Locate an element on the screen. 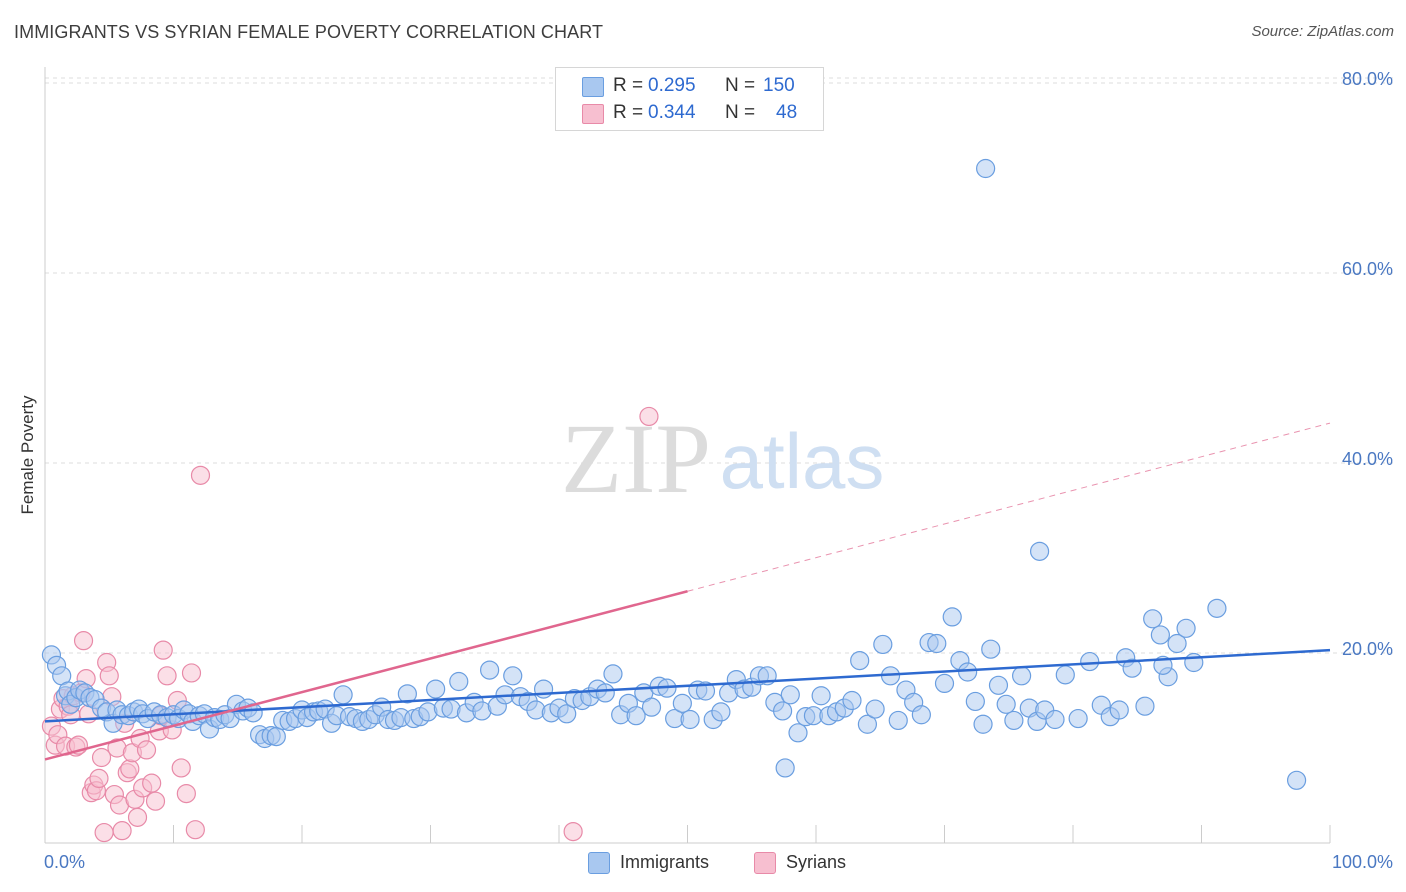 The image size is (1406, 892). watermark-atlas: atlas is located at coordinates (802, 461).